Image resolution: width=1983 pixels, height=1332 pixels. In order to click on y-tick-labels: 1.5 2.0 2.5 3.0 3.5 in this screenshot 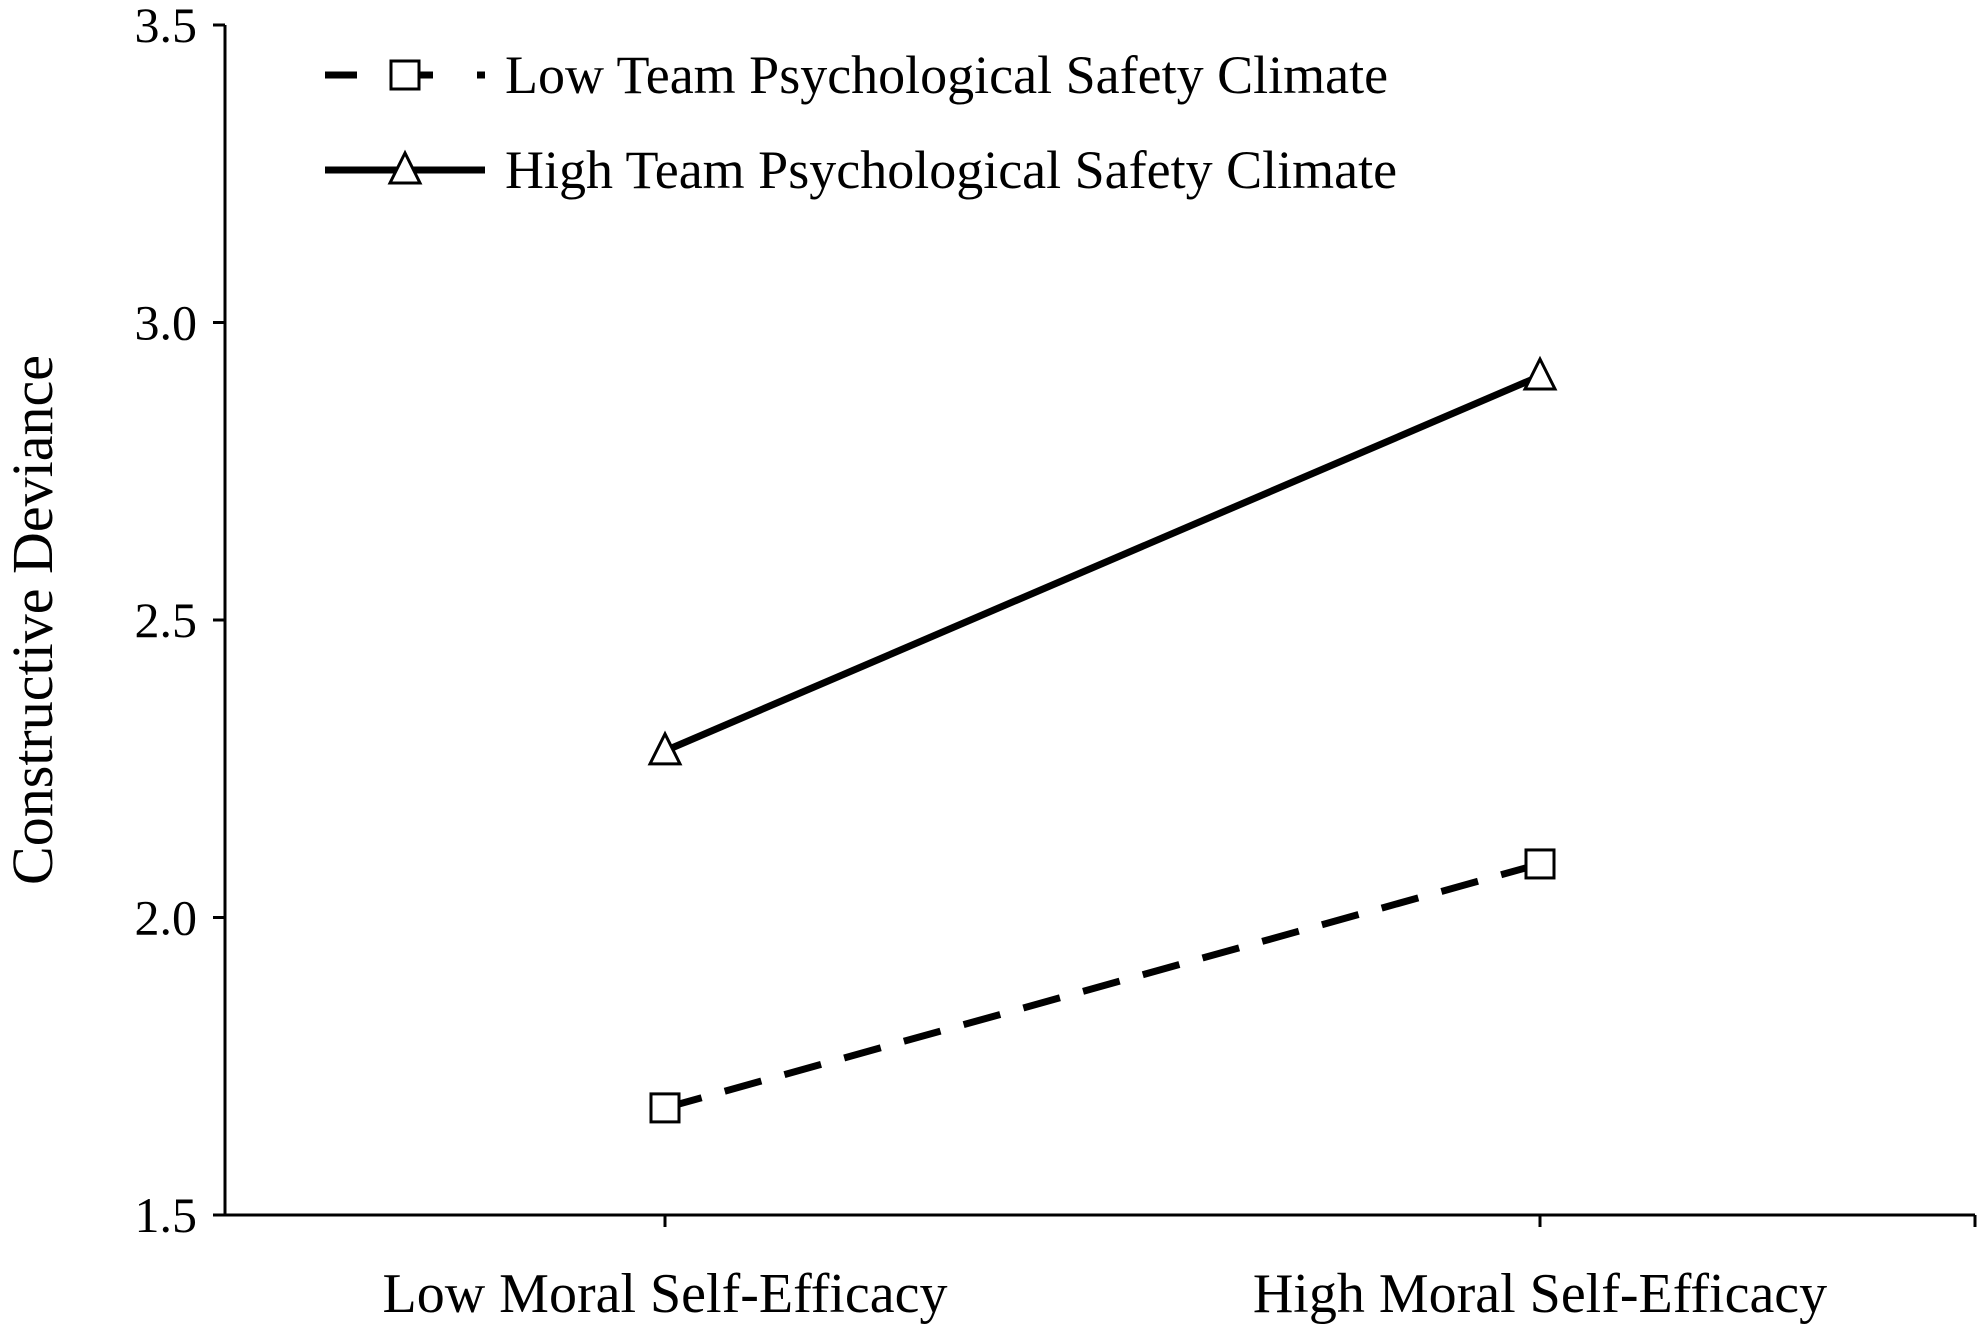, I will do `click(166, 621)`.